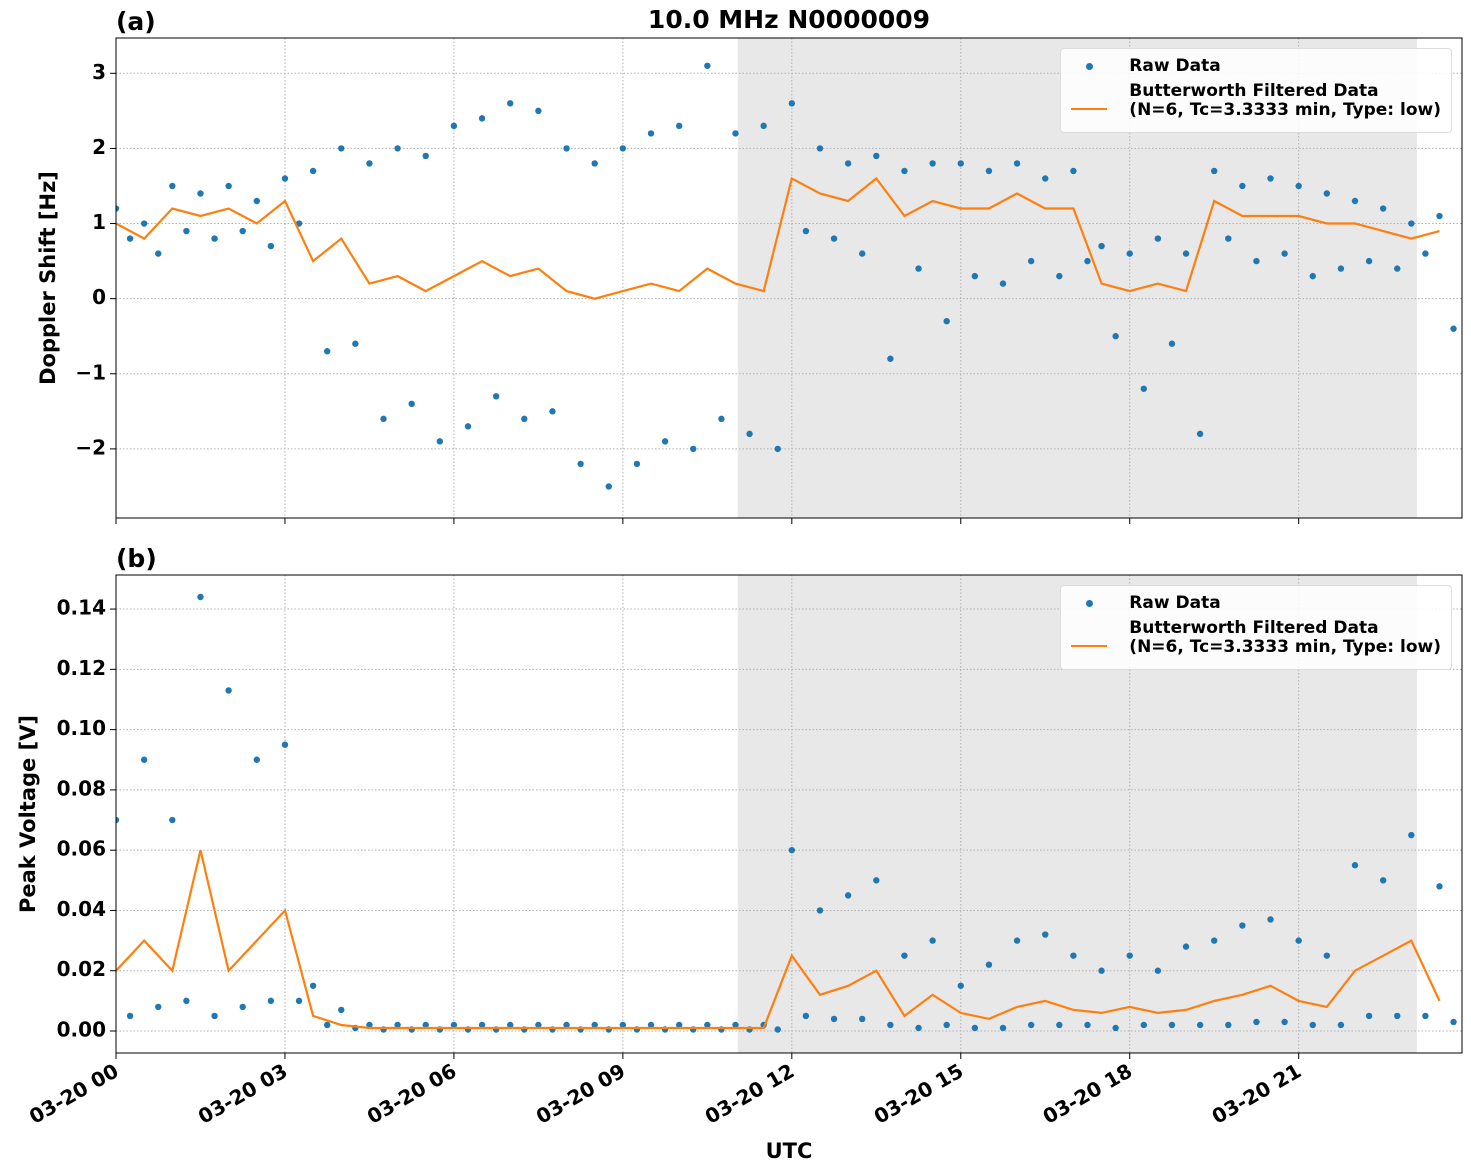 This screenshot has height=1176, width=1471. Describe the element at coordinates (412, 1094) in the screenshot. I see `x-tick-label: 03-20 06` at that location.